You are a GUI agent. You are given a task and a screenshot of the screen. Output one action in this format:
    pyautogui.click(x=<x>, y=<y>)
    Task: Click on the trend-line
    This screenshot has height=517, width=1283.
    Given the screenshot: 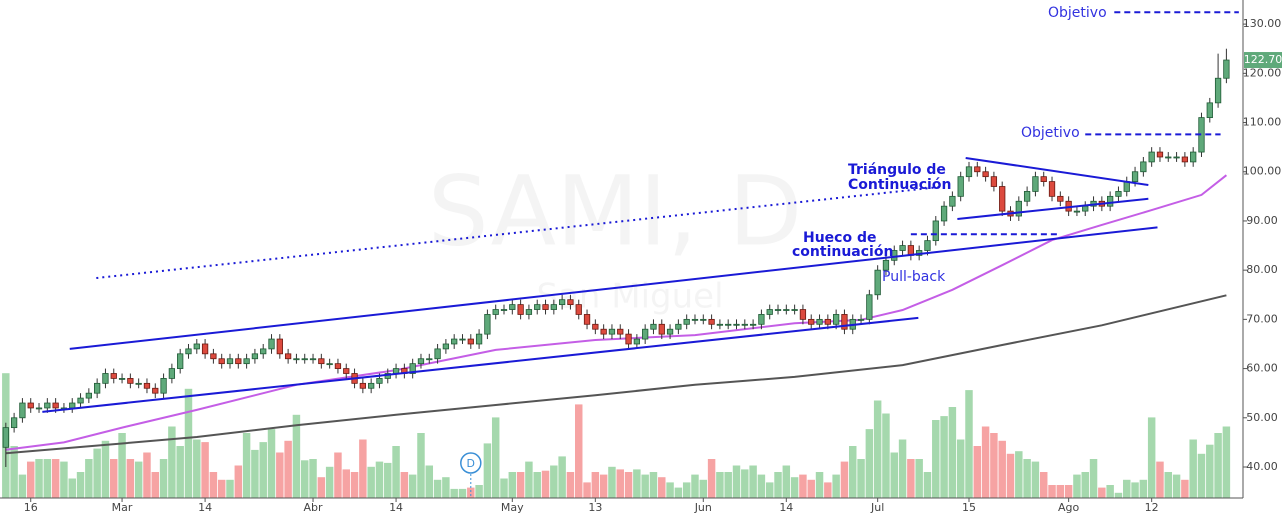 What is the action you would take?
    pyautogui.click(x=1057, y=171)
    